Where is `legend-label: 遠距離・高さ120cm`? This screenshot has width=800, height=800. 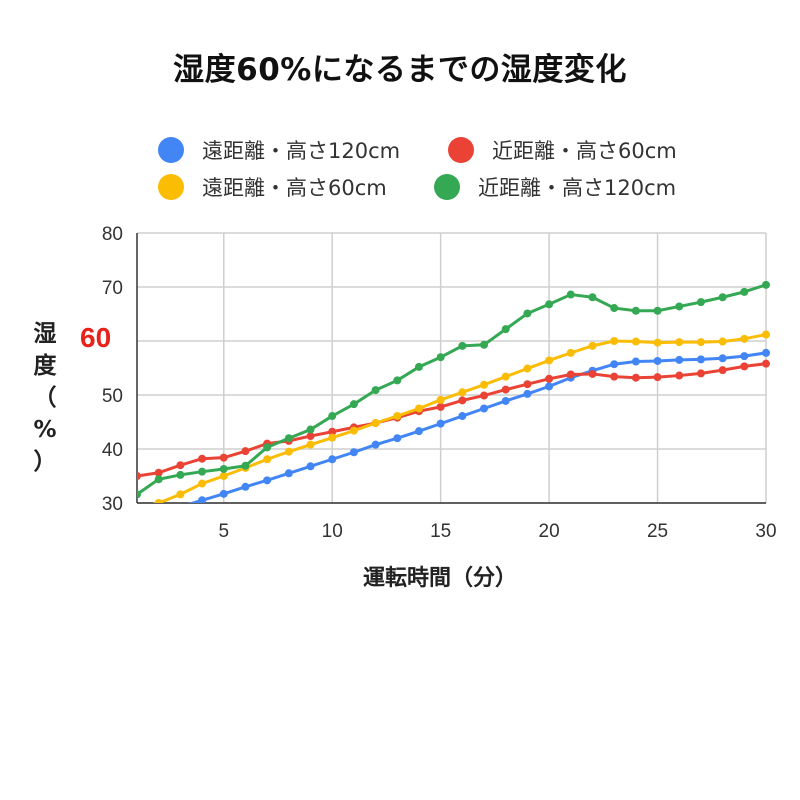
legend-label: 遠距離・高さ120cm is located at coordinates (301, 151).